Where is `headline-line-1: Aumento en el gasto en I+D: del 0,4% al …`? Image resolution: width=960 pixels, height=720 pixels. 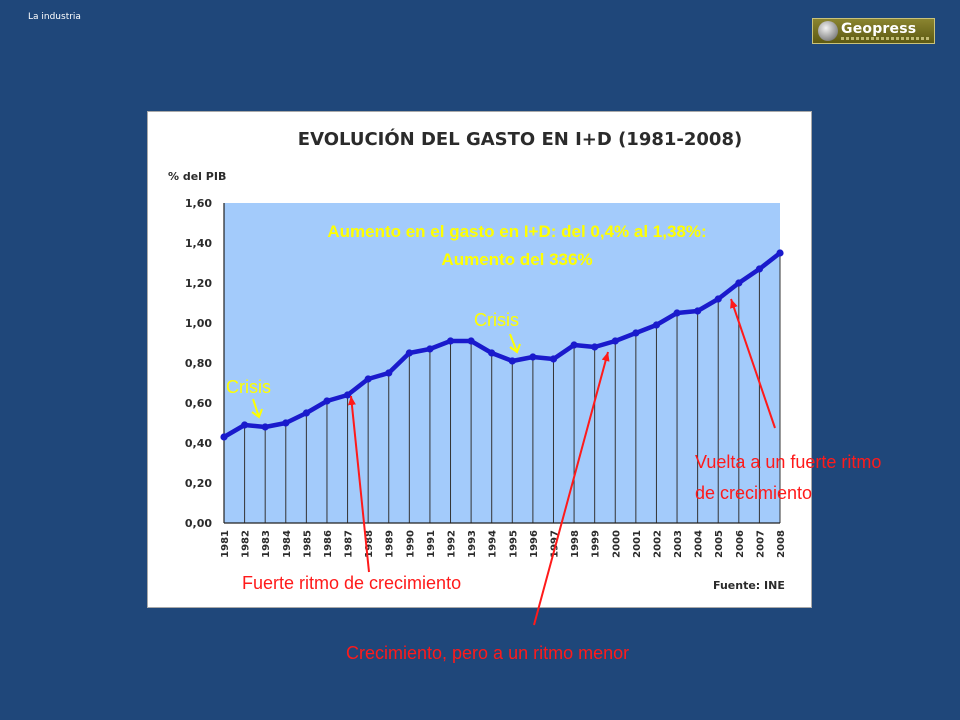
headline-line-1: Aumento en el gasto en I+D: del 0,4% al … is located at coordinates (516, 231).